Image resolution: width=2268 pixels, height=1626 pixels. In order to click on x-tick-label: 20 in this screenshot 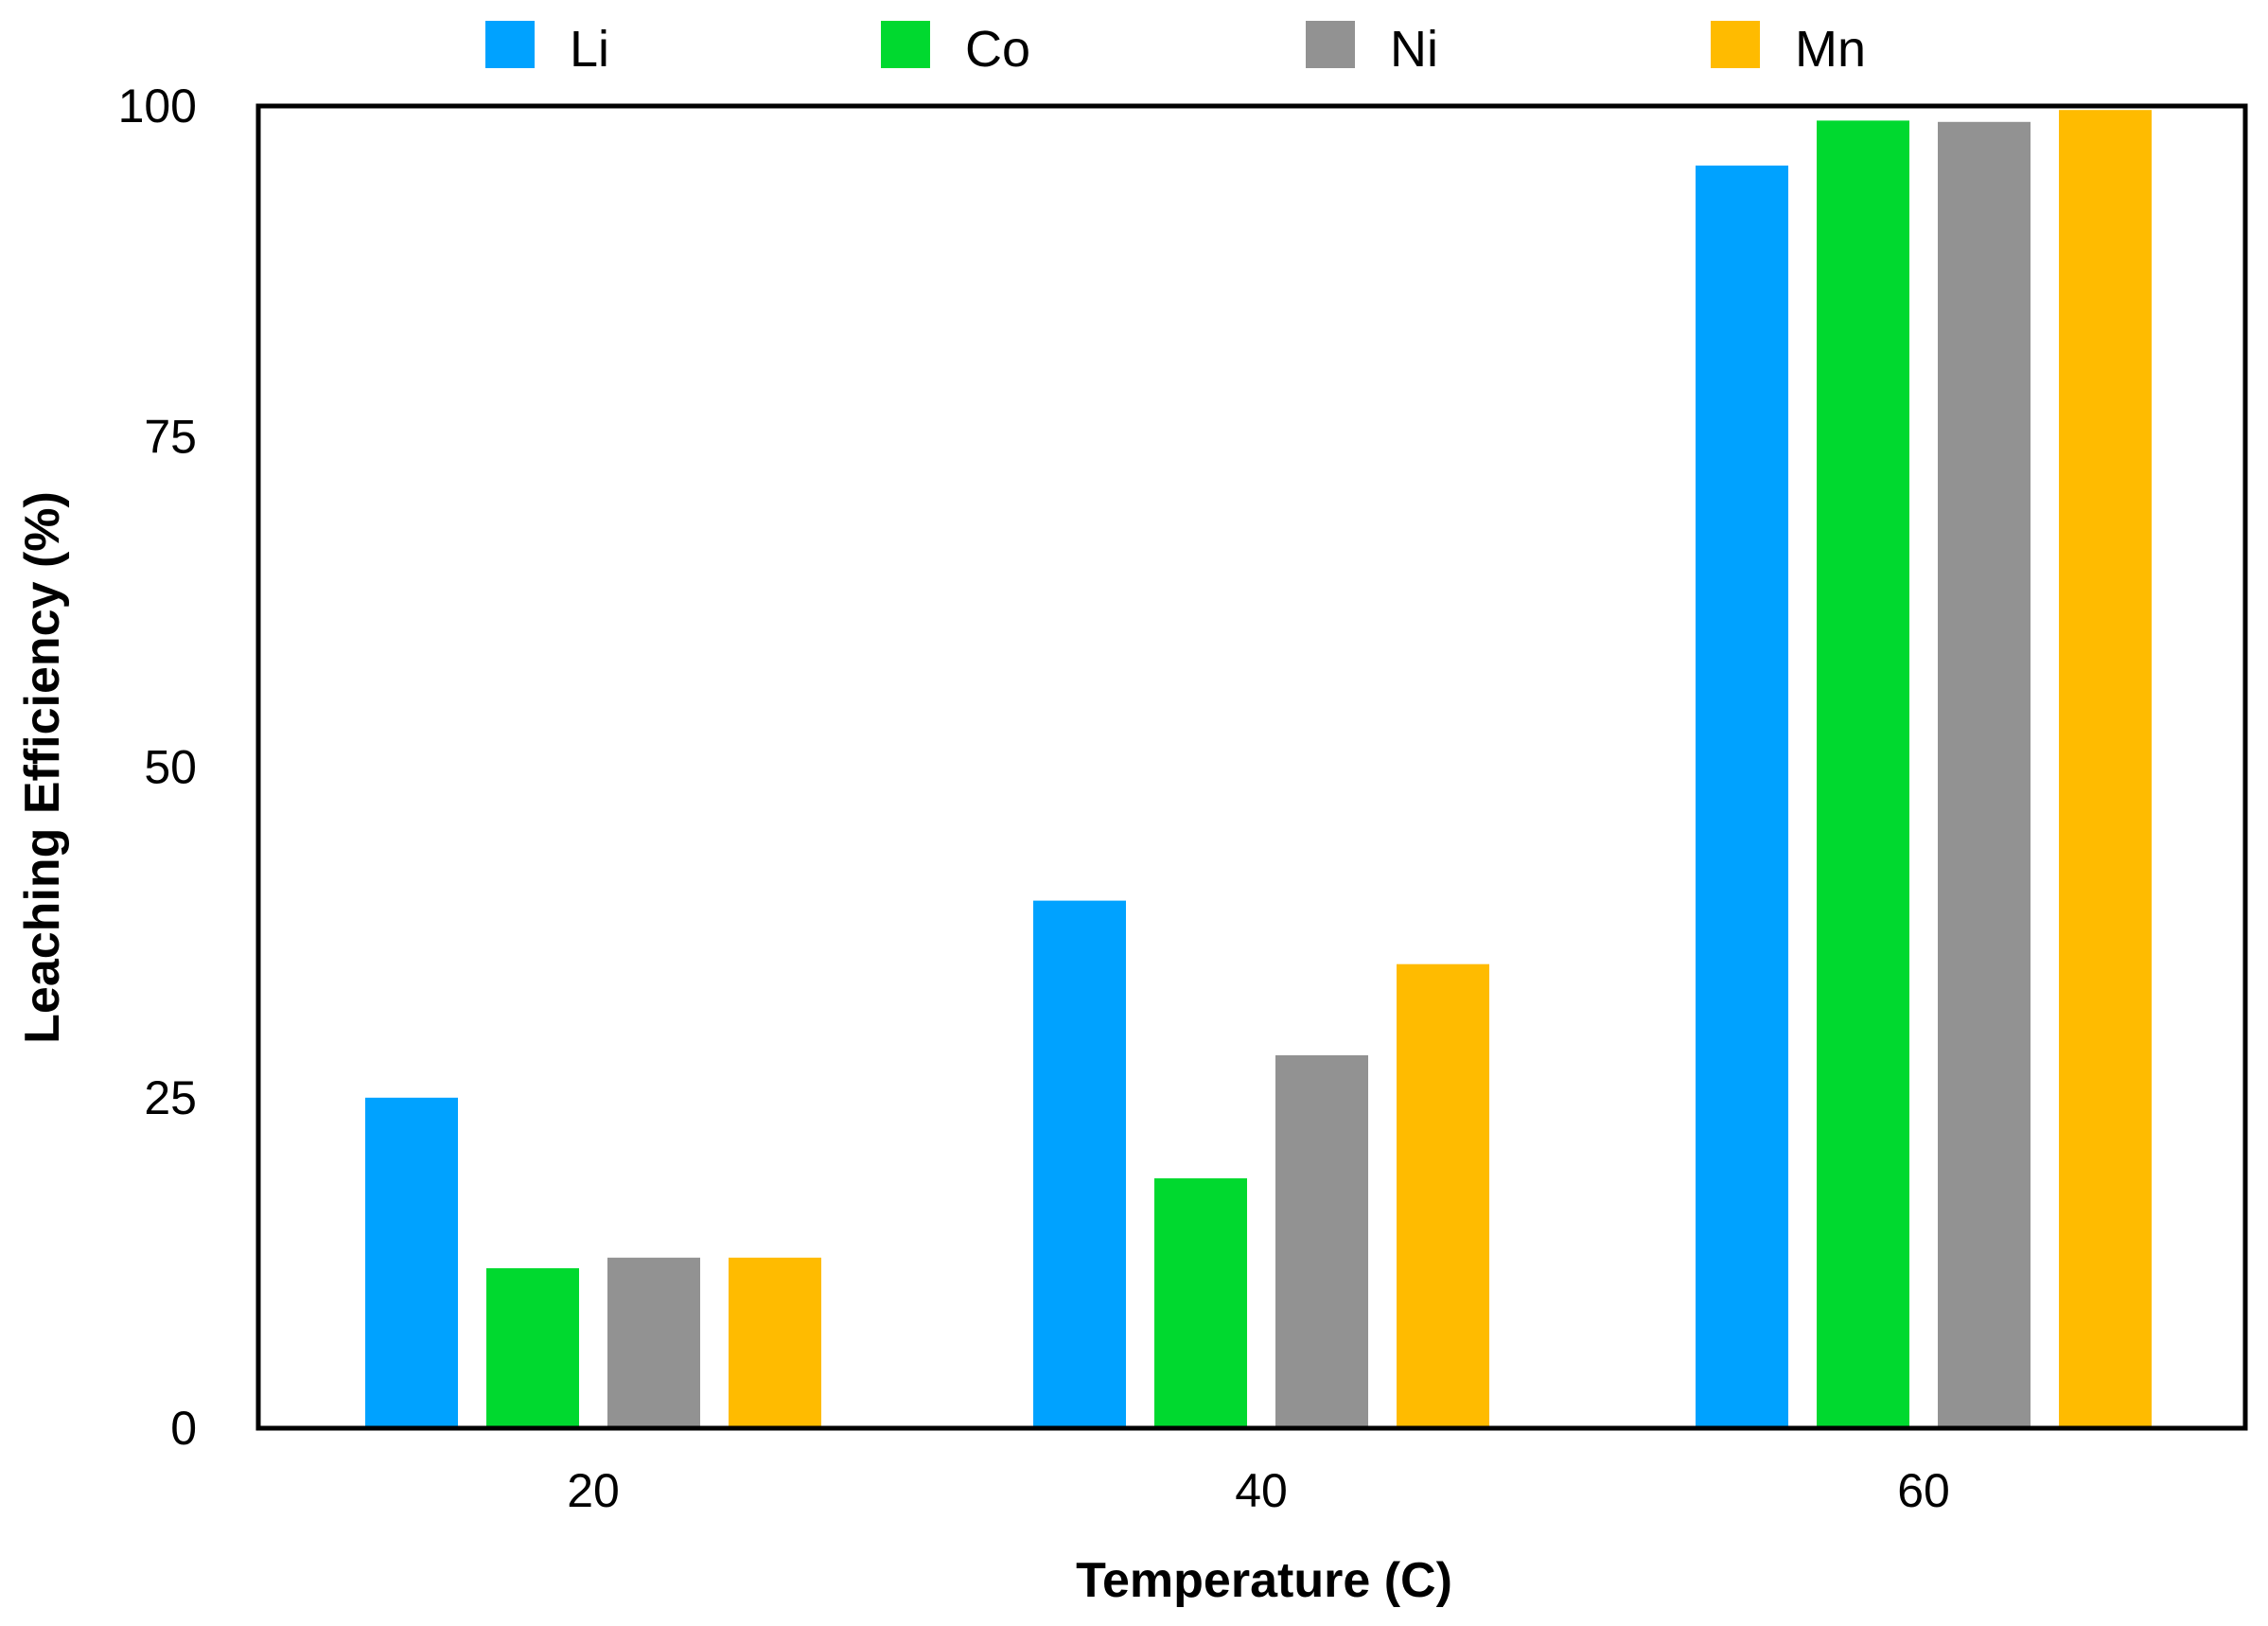, I will do `click(593, 1490)`.